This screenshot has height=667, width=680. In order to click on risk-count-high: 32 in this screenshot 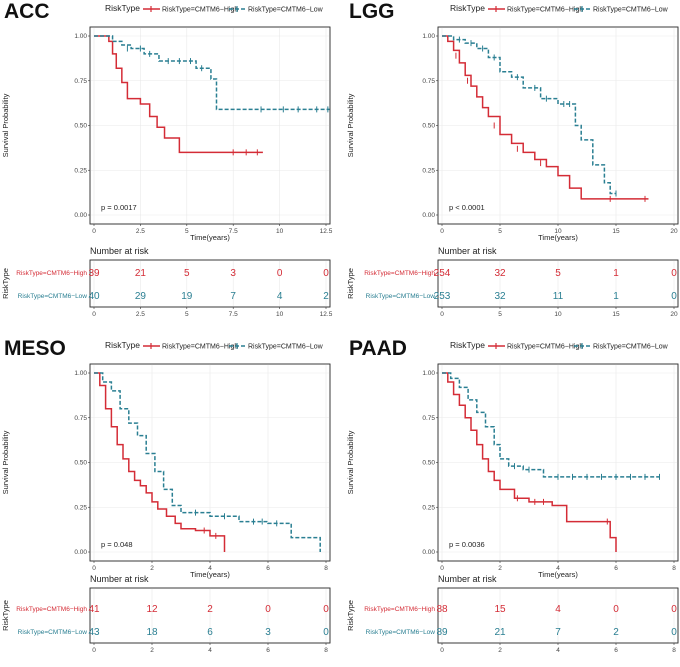, I will do `click(500, 273)`.